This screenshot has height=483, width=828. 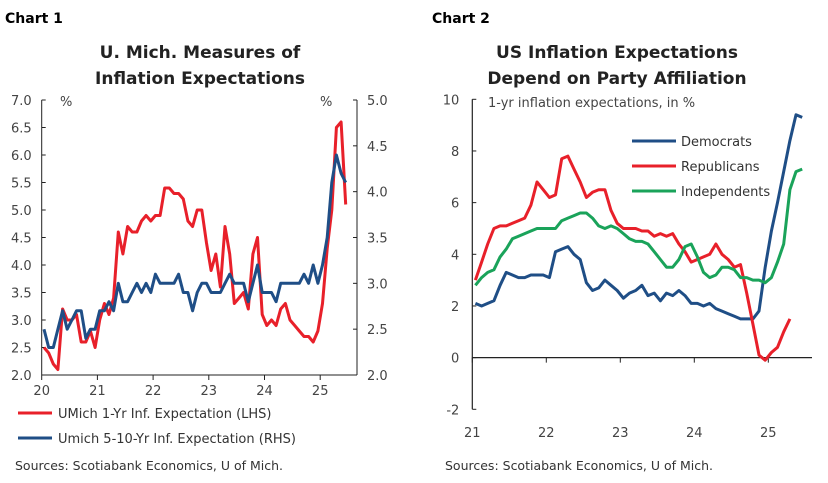 I want to click on legend-democrats: Democrats, so click(x=716, y=142).